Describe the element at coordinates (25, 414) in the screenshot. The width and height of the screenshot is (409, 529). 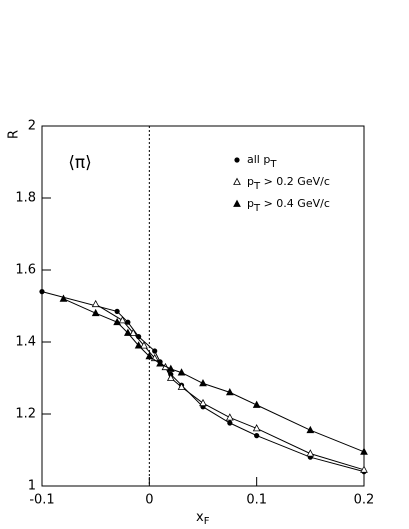
I see `y-tick-label: 1.2` at that location.